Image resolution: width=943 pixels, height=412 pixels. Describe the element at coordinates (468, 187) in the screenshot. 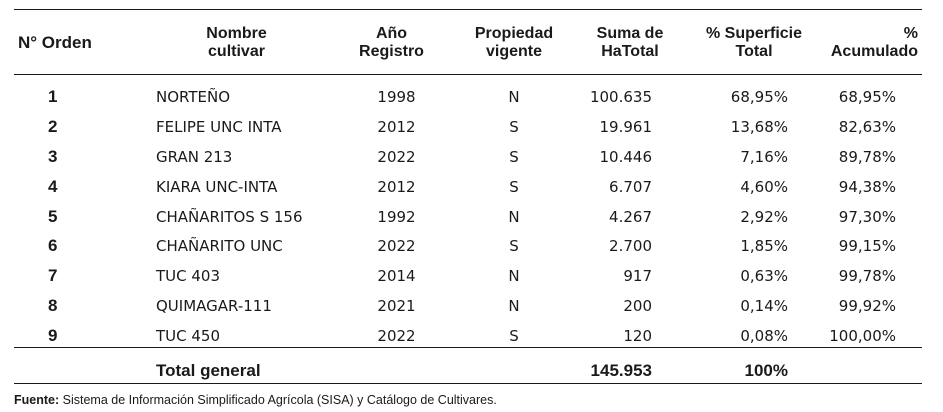

I see `table-row: 4 KIARA UNC-INTA 2012 S 6.707 4,60% 94,38%` at that location.